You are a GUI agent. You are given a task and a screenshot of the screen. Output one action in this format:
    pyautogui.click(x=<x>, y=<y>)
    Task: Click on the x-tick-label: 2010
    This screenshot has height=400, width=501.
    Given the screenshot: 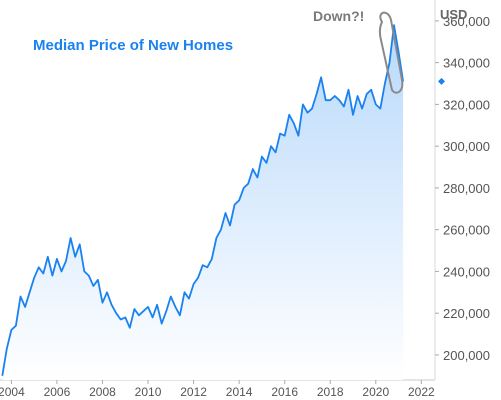 What is the action you would take?
    pyautogui.click(x=148, y=392)
    